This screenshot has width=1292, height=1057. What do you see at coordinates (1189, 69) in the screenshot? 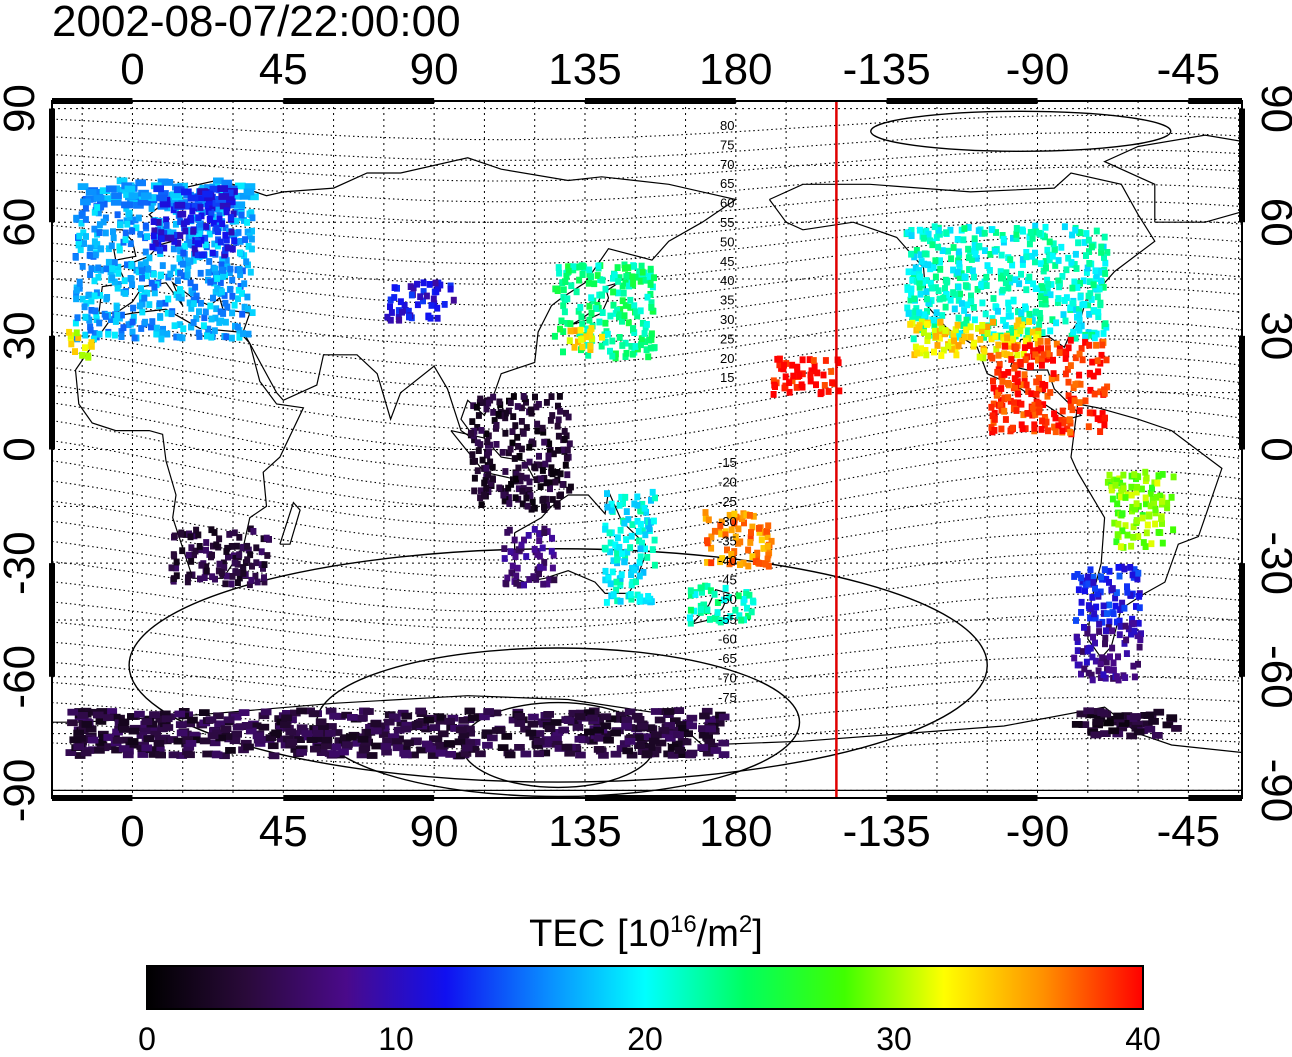
I see `x-tick-label-top: -45` at bounding box center [1189, 69].